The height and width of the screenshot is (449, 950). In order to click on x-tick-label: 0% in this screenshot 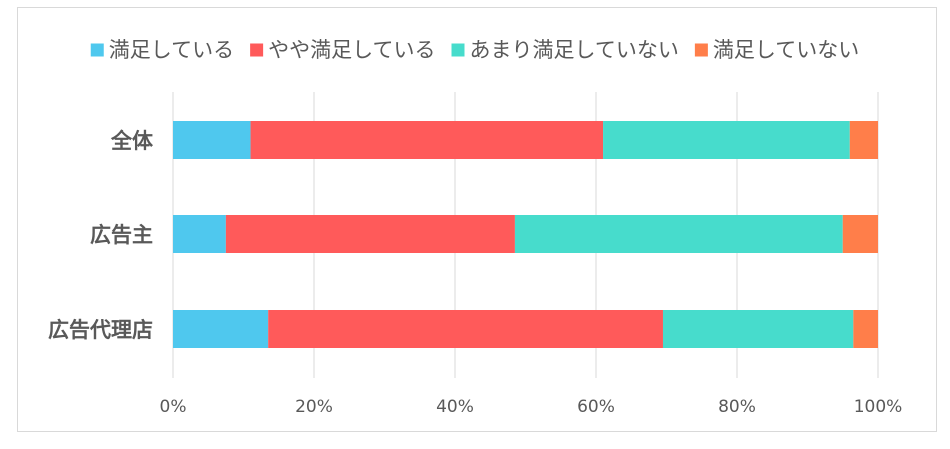, I will do `click(173, 407)`.